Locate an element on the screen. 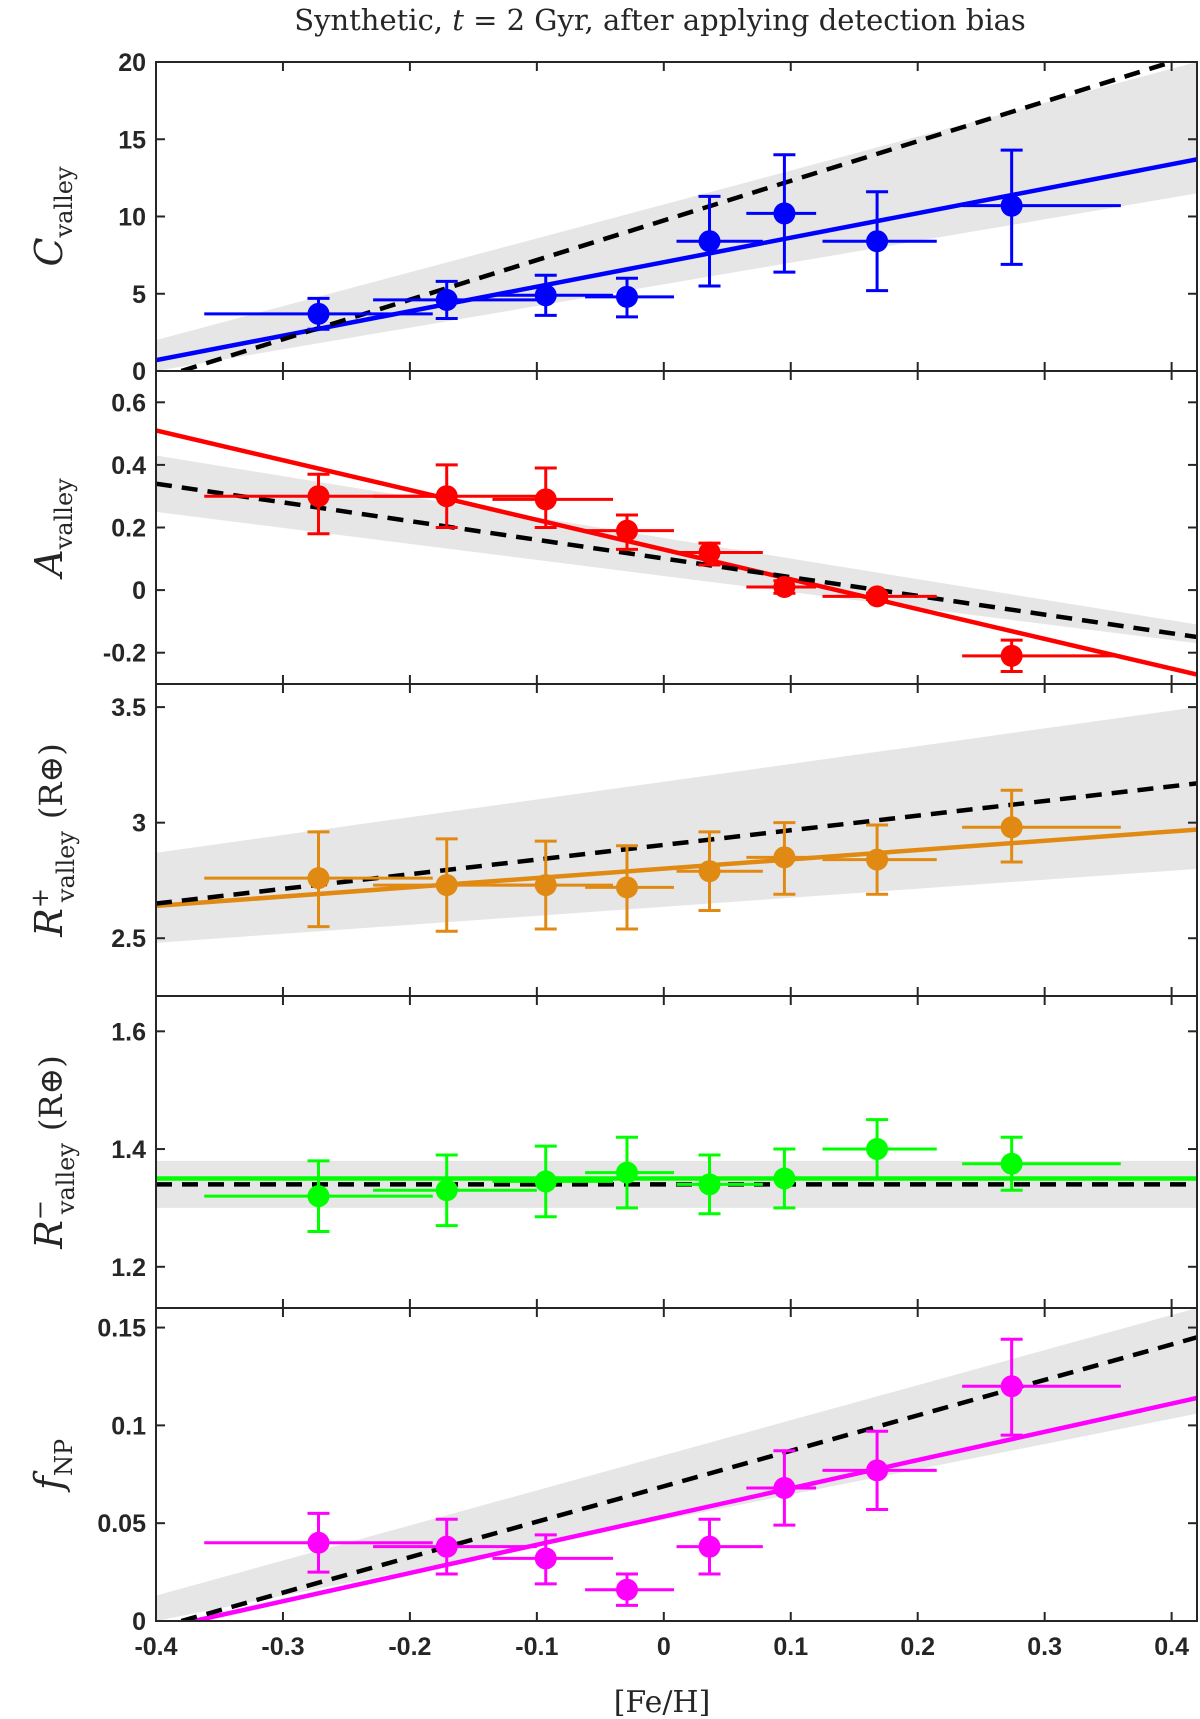 The width and height of the screenshot is (1200, 1719). x-tick-label: -0.2 is located at coordinates (409, 1647).